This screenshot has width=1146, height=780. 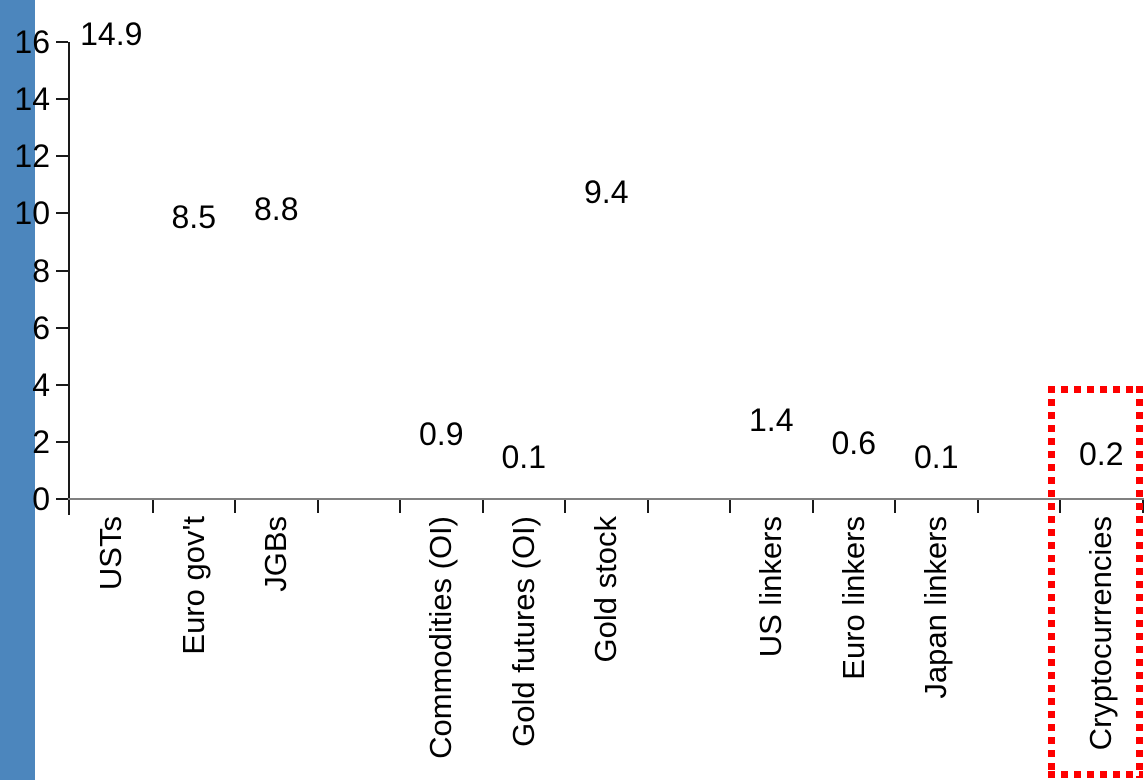 I want to click on y-axis-tick-label: 12, so click(x=32, y=156).